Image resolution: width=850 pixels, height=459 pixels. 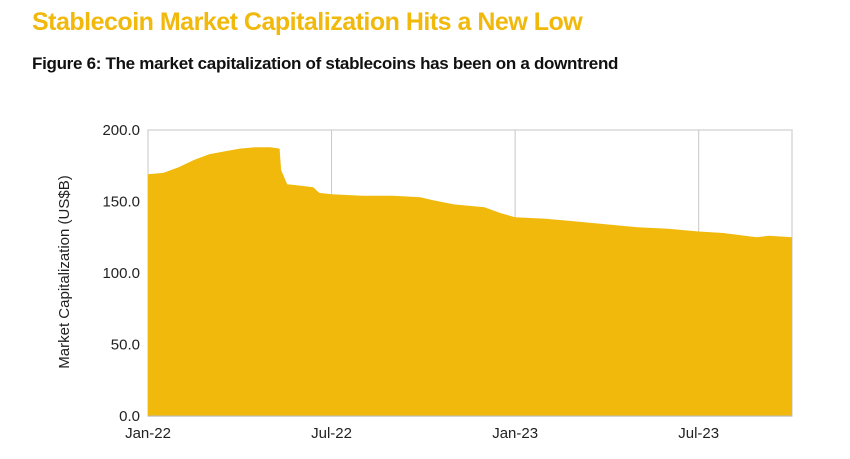 What do you see at coordinates (64, 271) in the screenshot?
I see `y-axis-label: Market Capitalization (US$B)` at bounding box center [64, 271].